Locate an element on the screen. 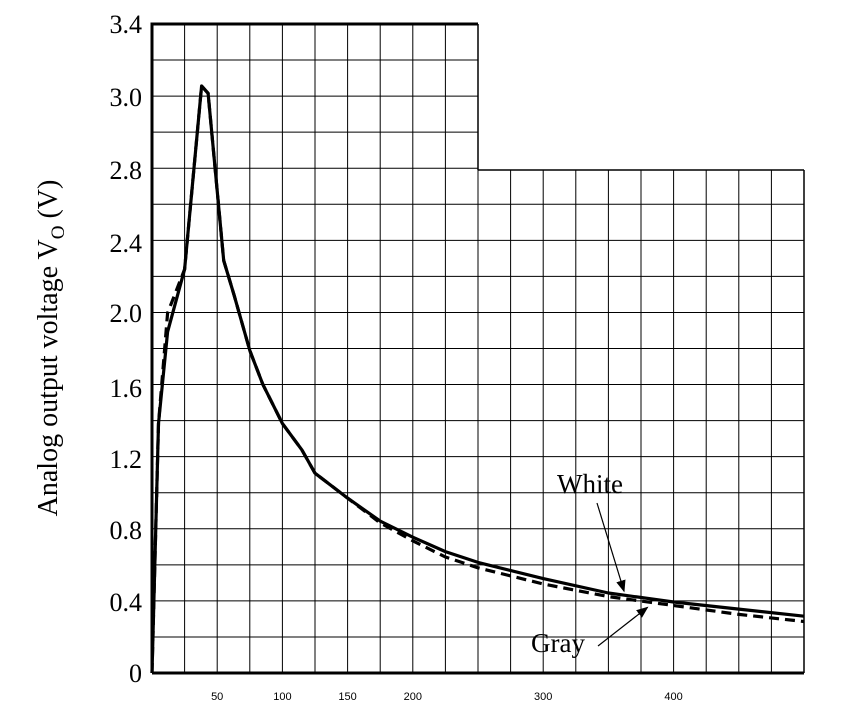 The height and width of the screenshot is (726, 858). y-tick-label: 1.2 is located at coordinates (126, 459).